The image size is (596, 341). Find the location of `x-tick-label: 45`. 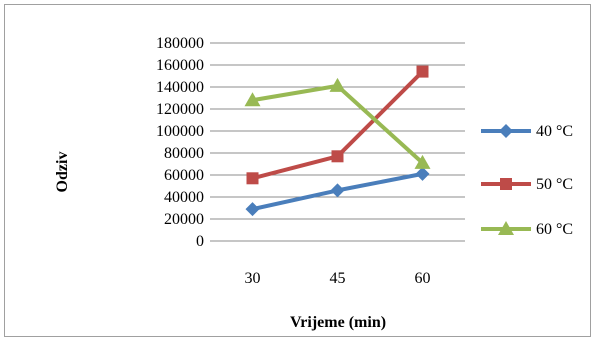

x-tick-label: 45 is located at coordinates (338, 278).